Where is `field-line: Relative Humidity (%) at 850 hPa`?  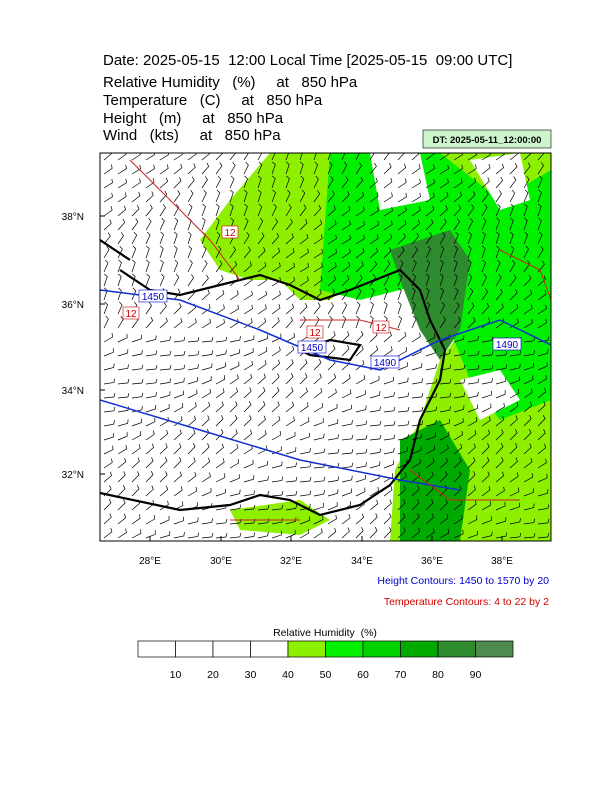
field-line: Relative Humidity (%) at 850 hPa is located at coordinates (230, 82).